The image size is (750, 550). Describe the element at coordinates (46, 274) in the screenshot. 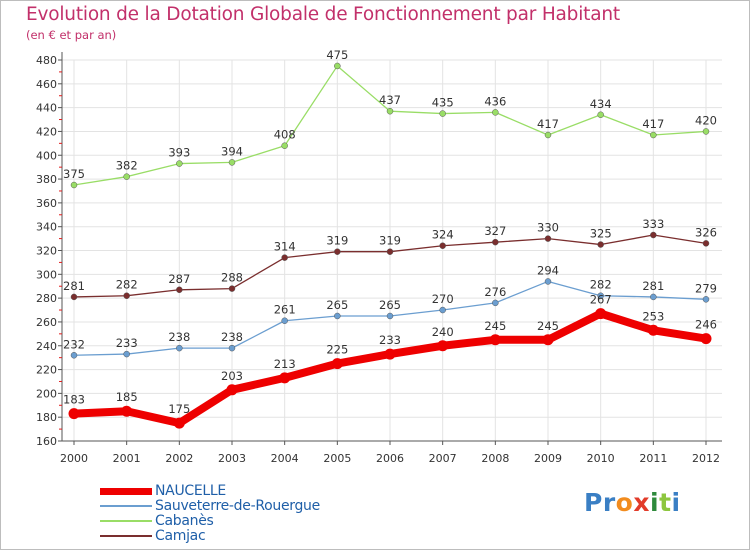

I see `y-tick-label: 300` at that location.